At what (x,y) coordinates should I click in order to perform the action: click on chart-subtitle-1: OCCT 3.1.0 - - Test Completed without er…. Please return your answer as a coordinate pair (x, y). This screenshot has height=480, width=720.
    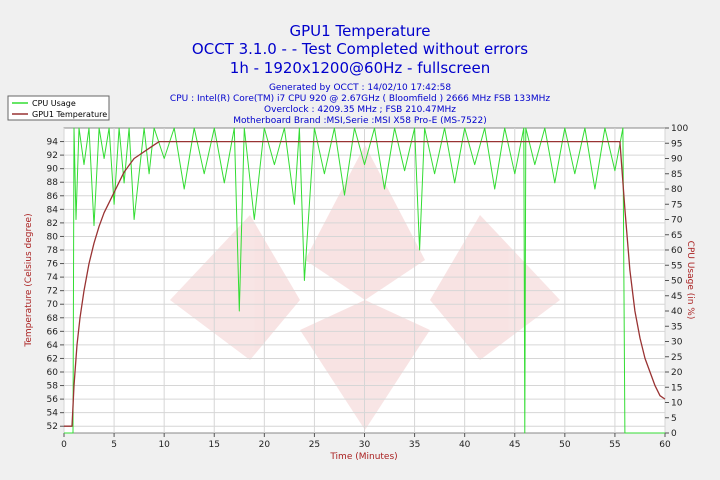
    Looking at the image, I should click on (360, 49).